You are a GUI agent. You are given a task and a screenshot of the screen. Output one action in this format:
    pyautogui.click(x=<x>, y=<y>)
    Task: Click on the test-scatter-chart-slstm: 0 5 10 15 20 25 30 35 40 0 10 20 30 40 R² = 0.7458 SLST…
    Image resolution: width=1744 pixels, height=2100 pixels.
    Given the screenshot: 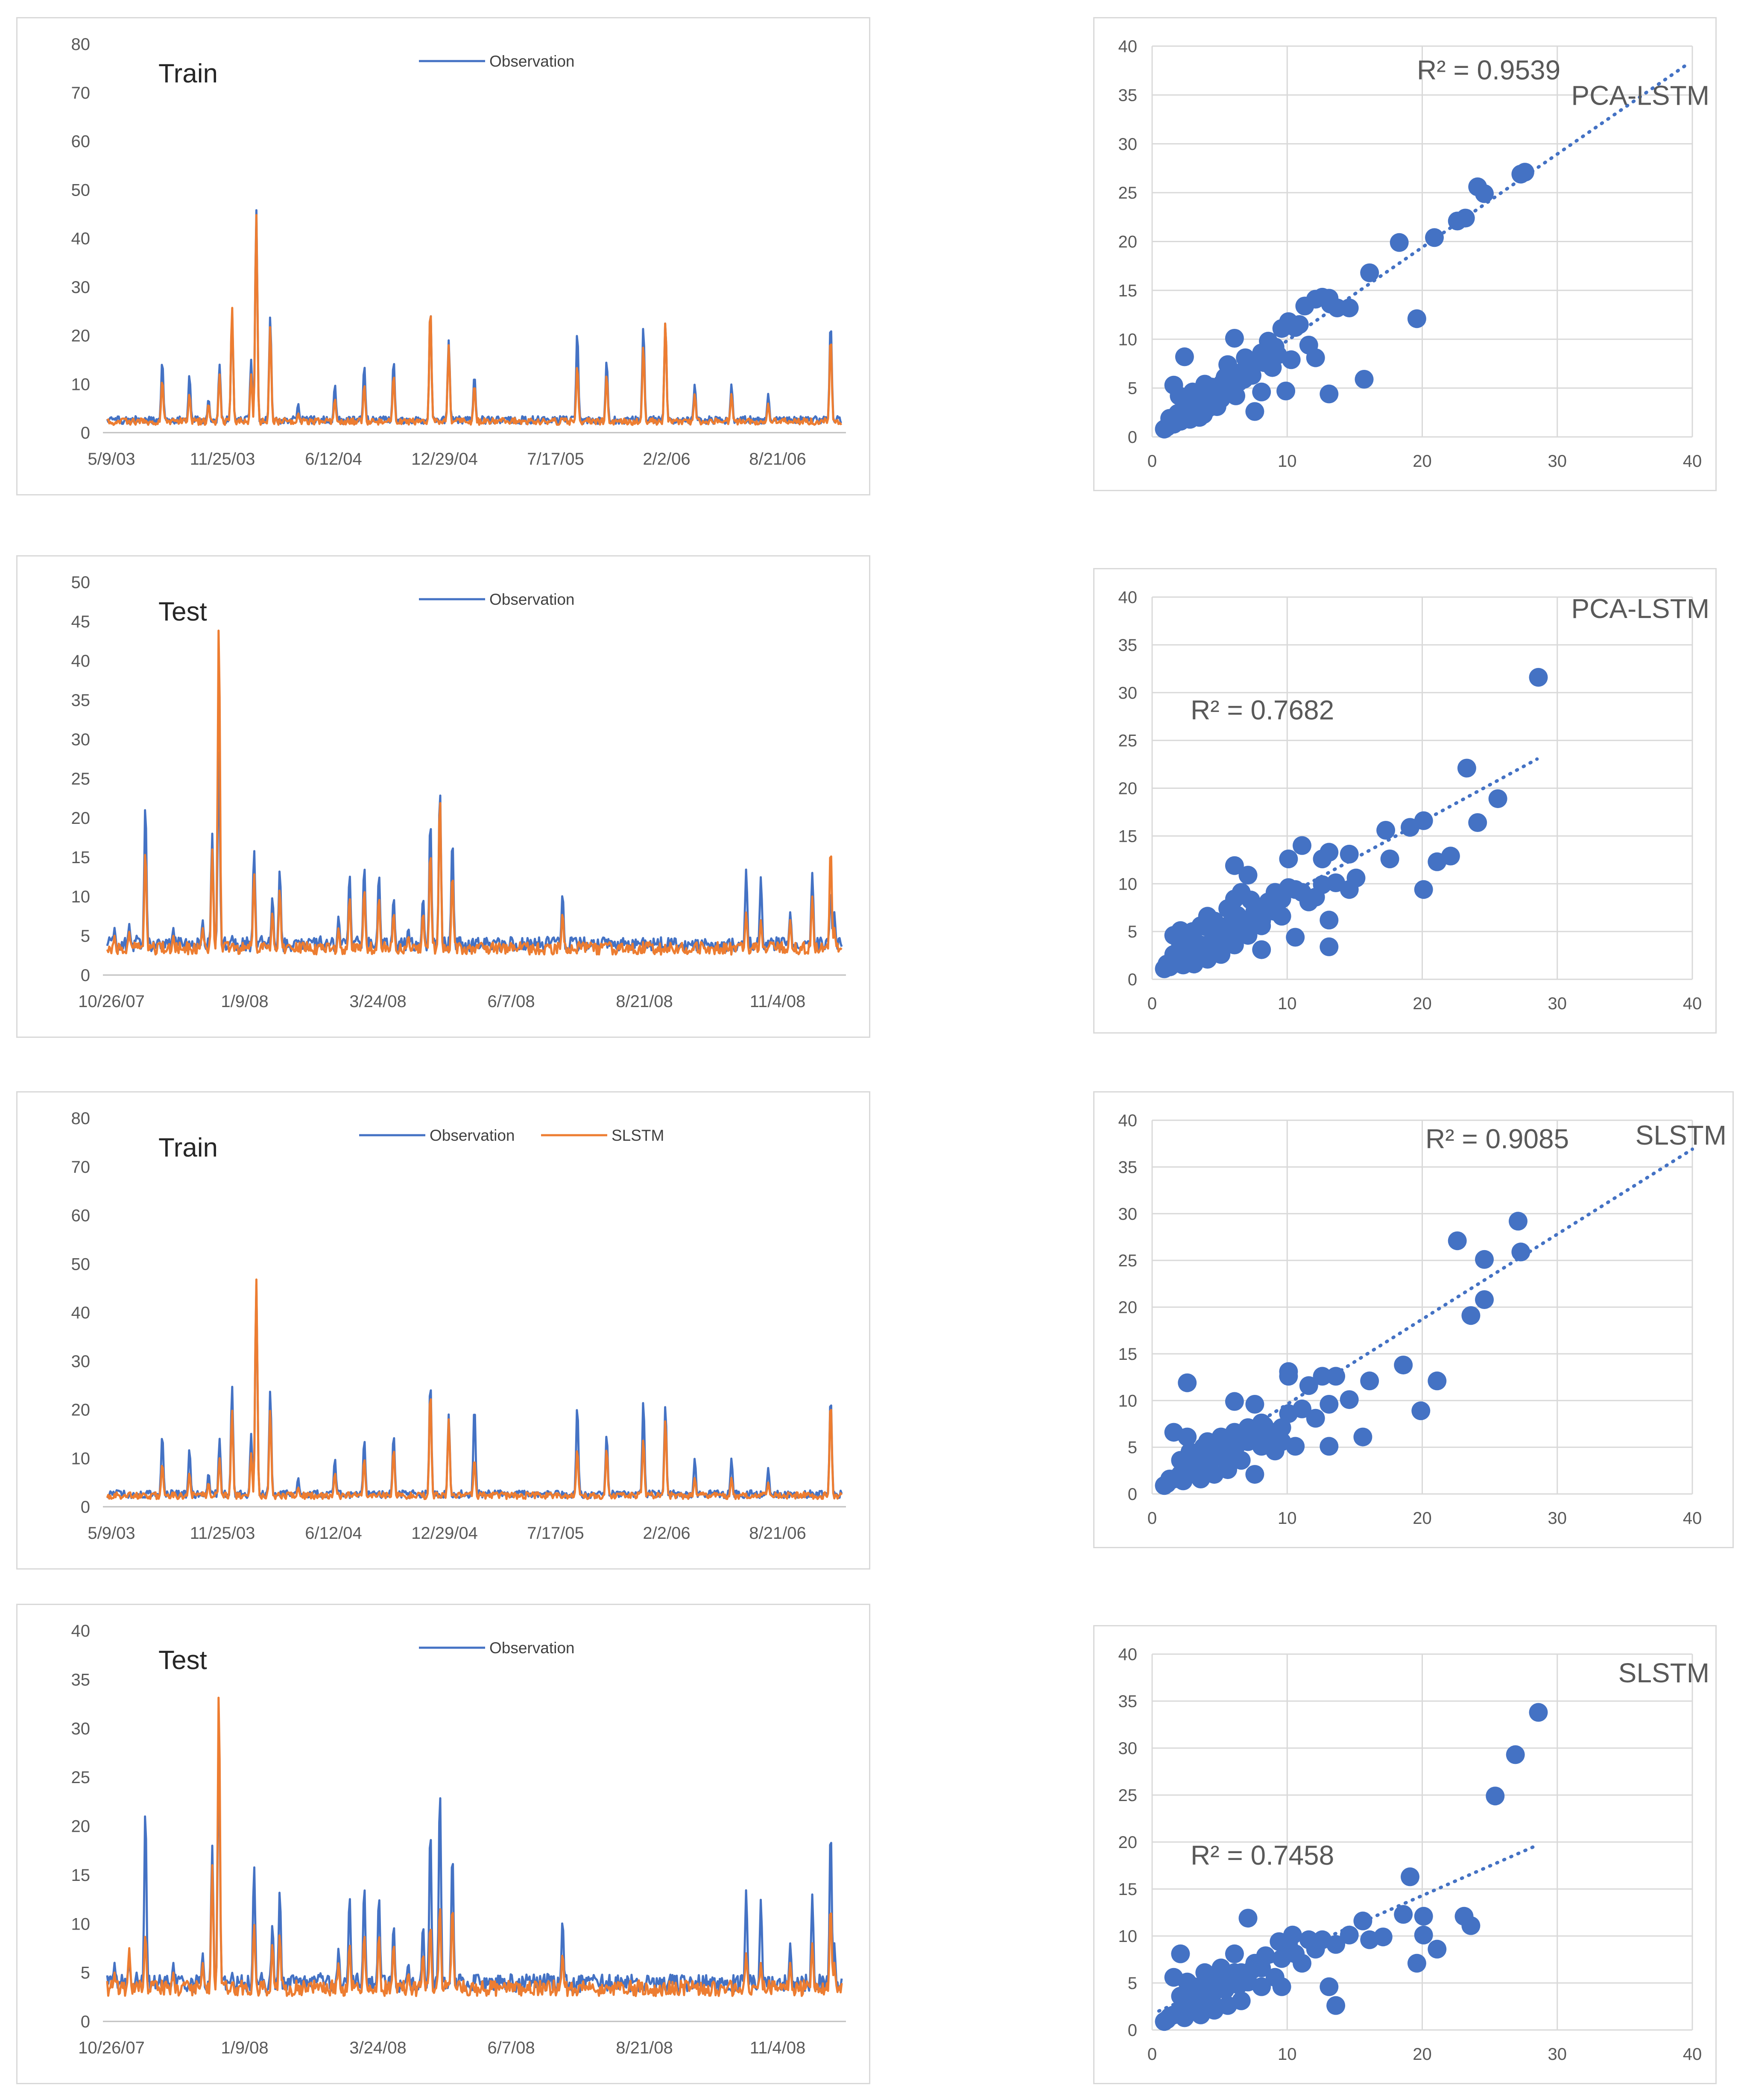 What is the action you would take?
    pyautogui.click(x=1414, y=1855)
    